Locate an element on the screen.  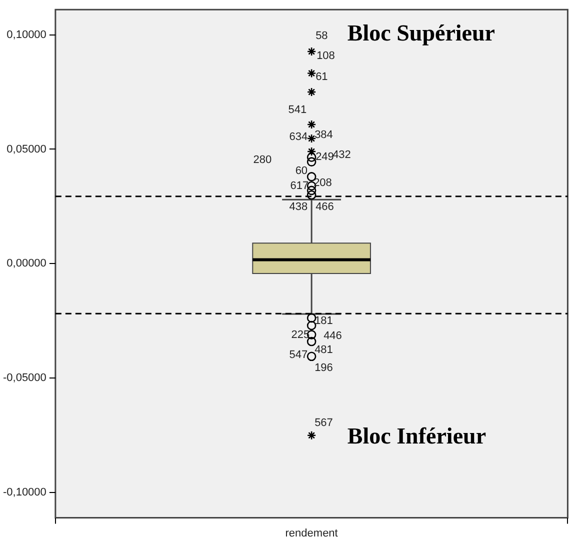
annotation: 547 is located at coordinates (298, 355).